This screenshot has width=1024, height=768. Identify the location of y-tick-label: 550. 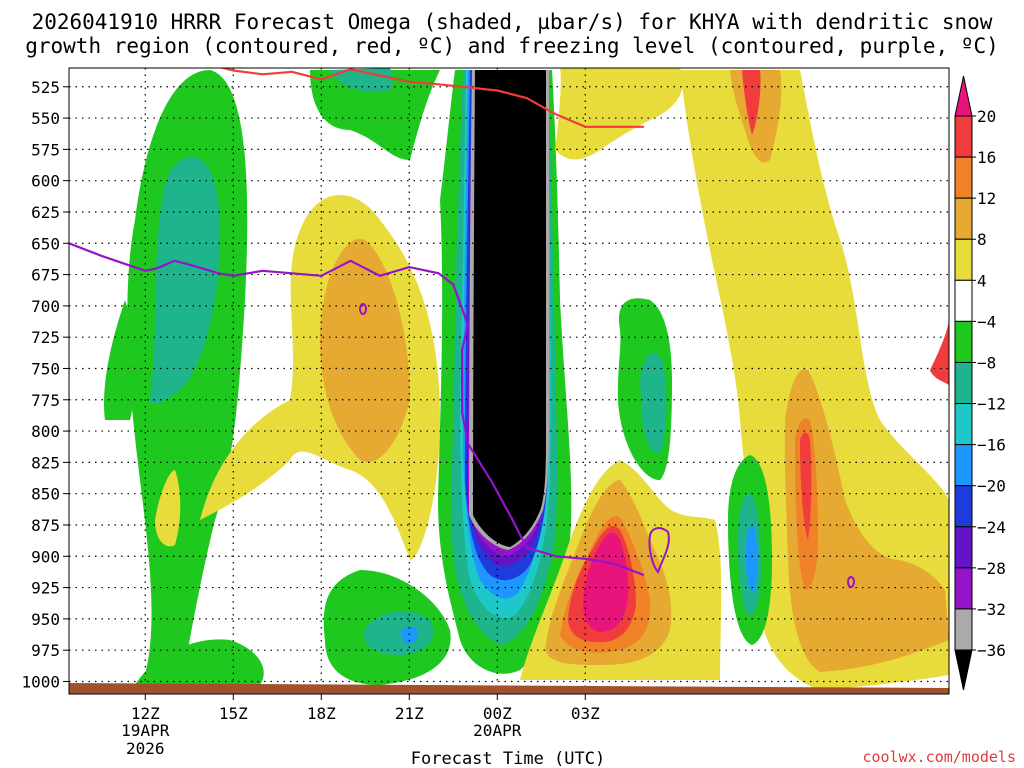
(45, 118).